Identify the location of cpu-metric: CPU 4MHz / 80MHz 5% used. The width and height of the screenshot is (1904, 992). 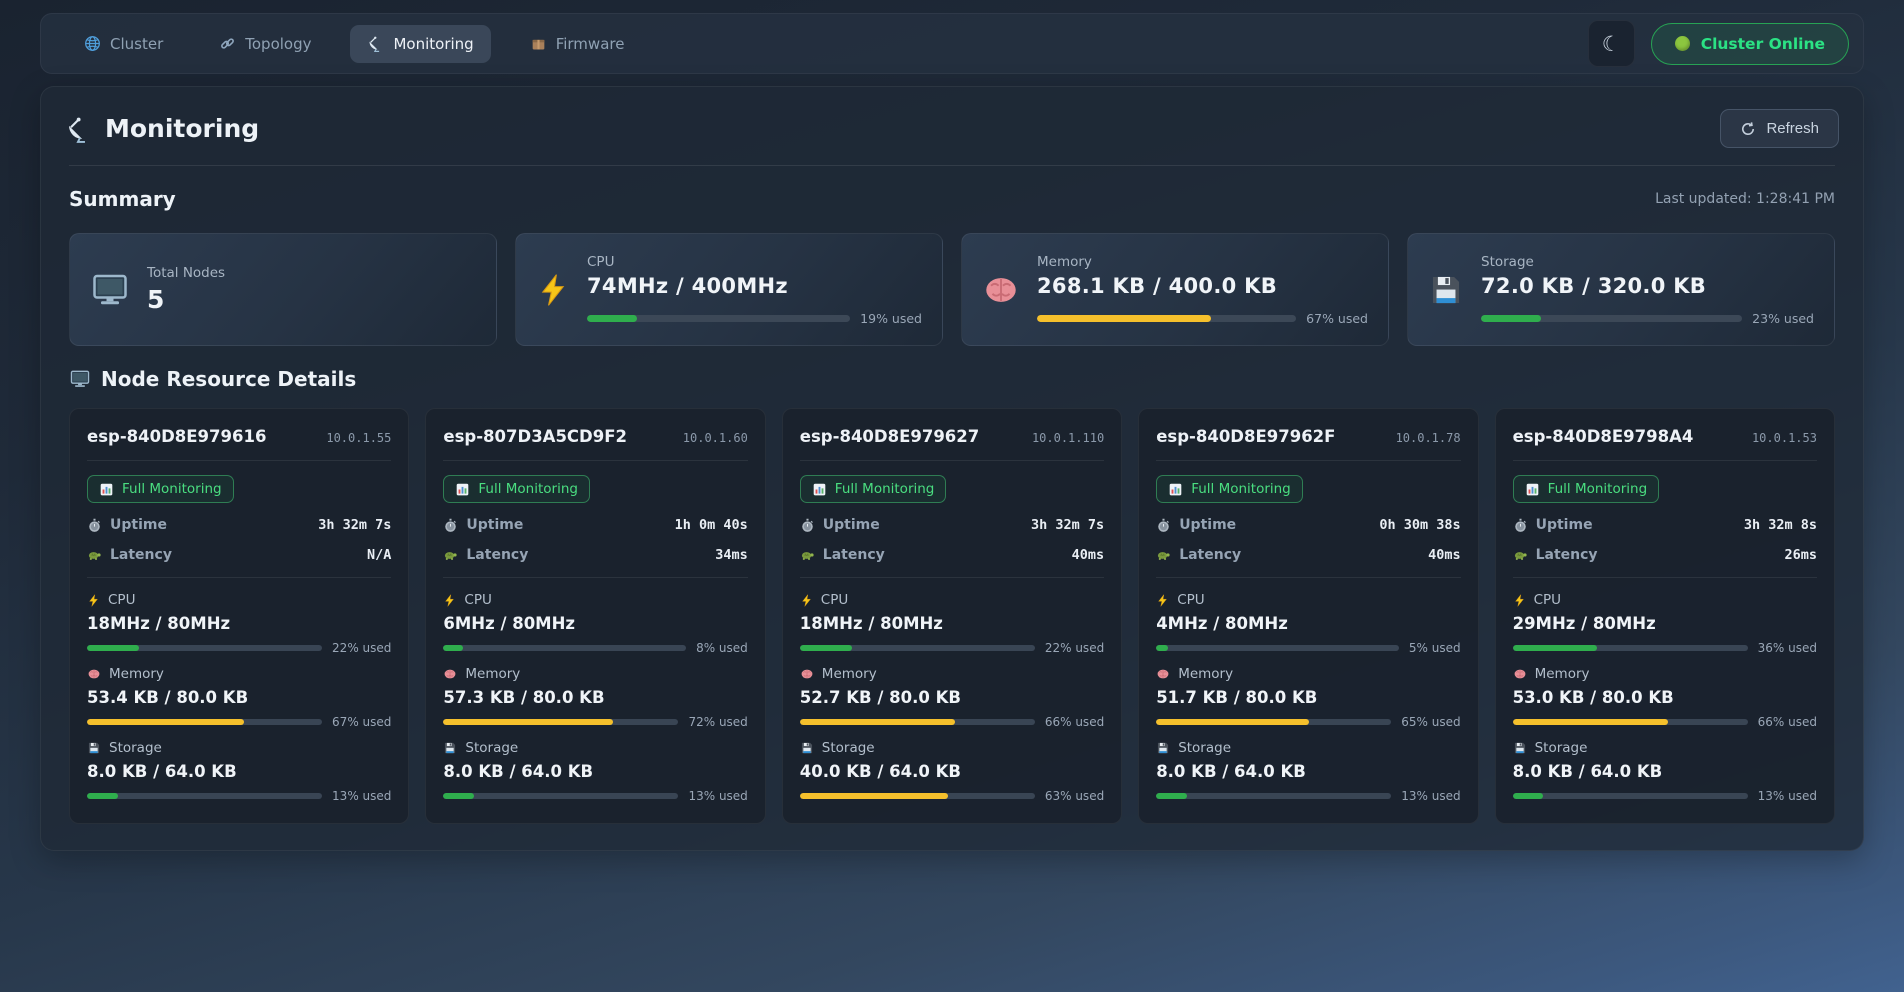
(1308, 623).